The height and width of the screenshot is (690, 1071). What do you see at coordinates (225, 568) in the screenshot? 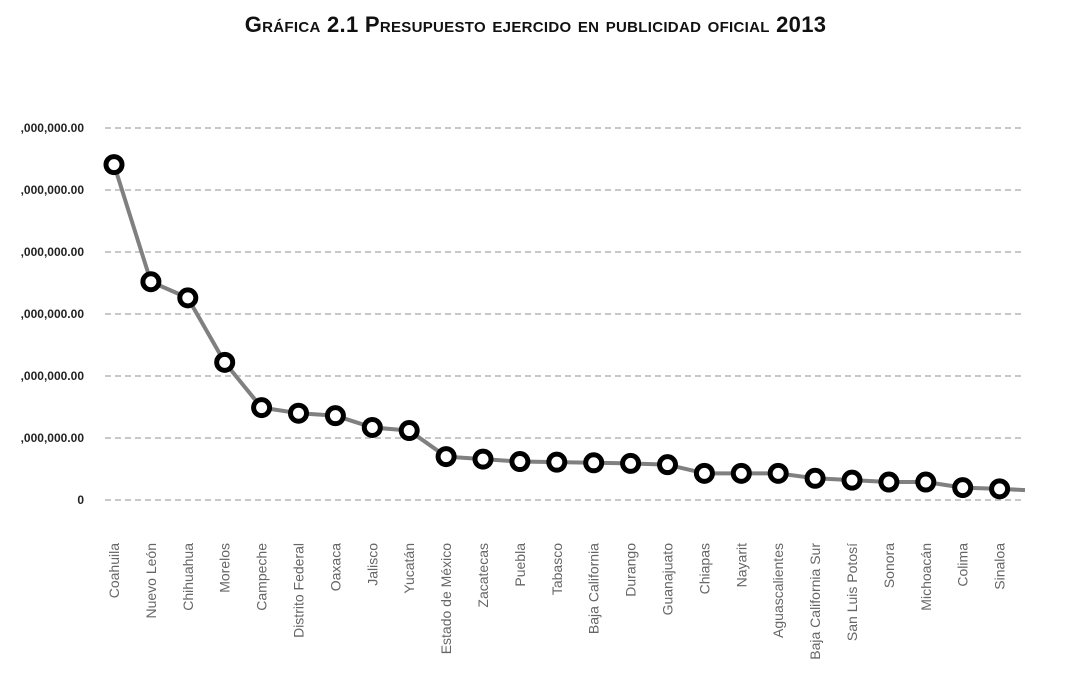
I see `x-tick-label: Morelos` at bounding box center [225, 568].